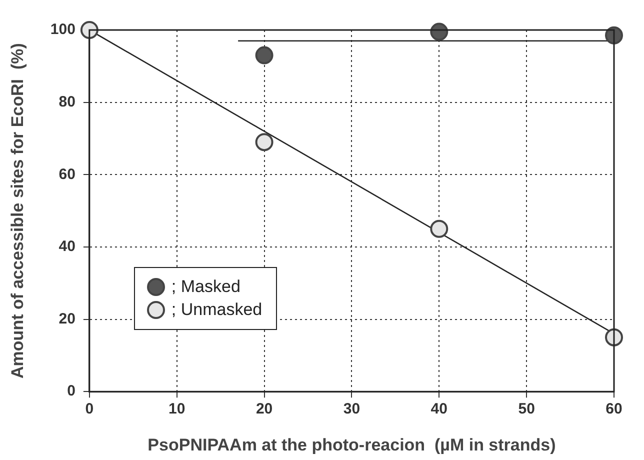 The image size is (644, 460). I want to click on x-tick-label: 0, so click(89, 409).